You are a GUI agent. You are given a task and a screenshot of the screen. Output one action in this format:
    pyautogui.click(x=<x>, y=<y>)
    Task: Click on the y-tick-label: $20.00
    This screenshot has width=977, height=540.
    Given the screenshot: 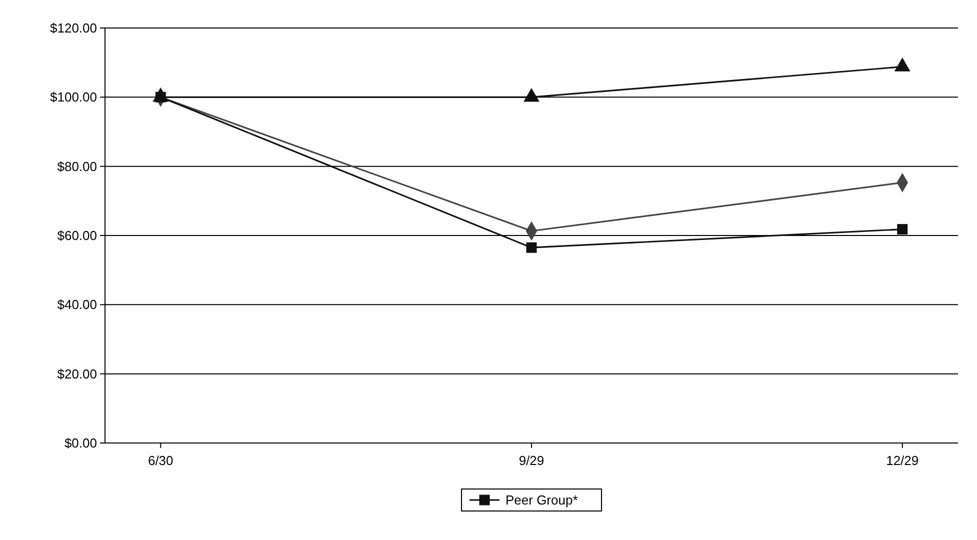 What is the action you would take?
    pyautogui.click(x=77, y=374)
    